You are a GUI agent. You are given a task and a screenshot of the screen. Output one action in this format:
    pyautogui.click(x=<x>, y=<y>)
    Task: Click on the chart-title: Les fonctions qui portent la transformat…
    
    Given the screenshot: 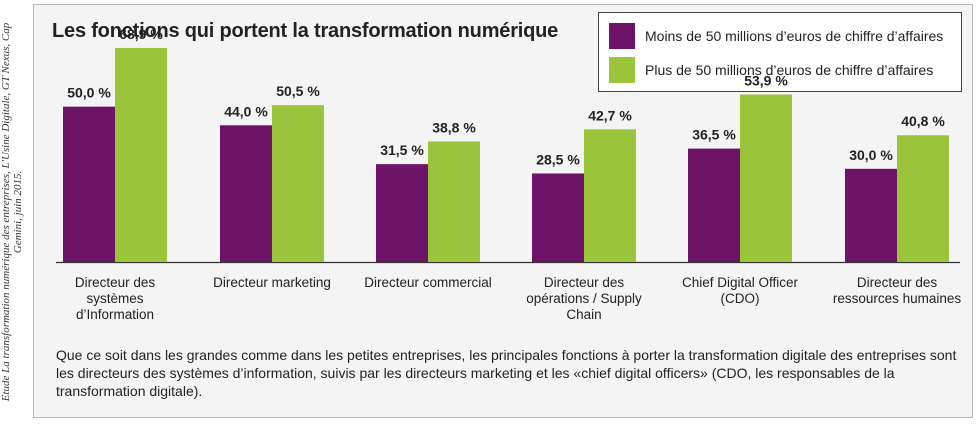 What is the action you would take?
    pyautogui.click(x=305, y=31)
    